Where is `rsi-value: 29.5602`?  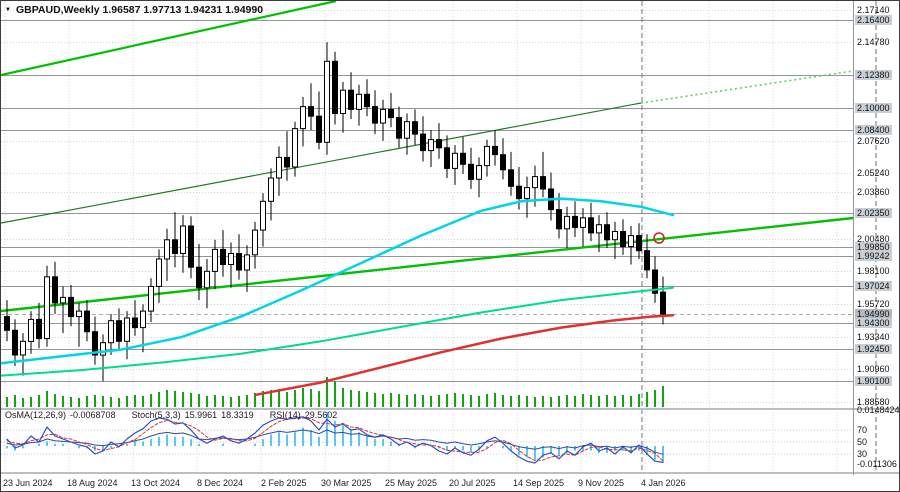 rsi-value: 29.5602 is located at coordinates (321, 415).